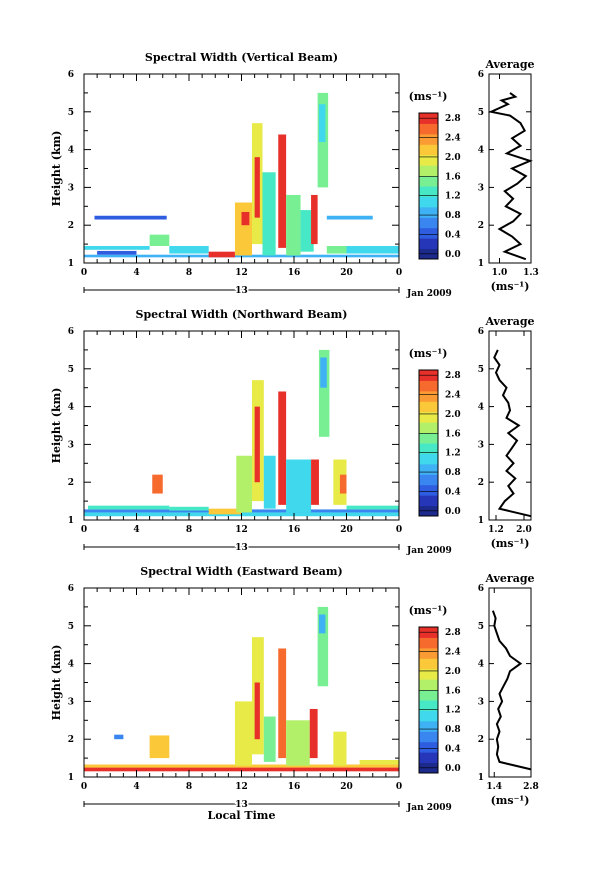  Describe the element at coordinates (524, 530) in the screenshot. I see `profile-x-tick-label: 2.0` at that location.